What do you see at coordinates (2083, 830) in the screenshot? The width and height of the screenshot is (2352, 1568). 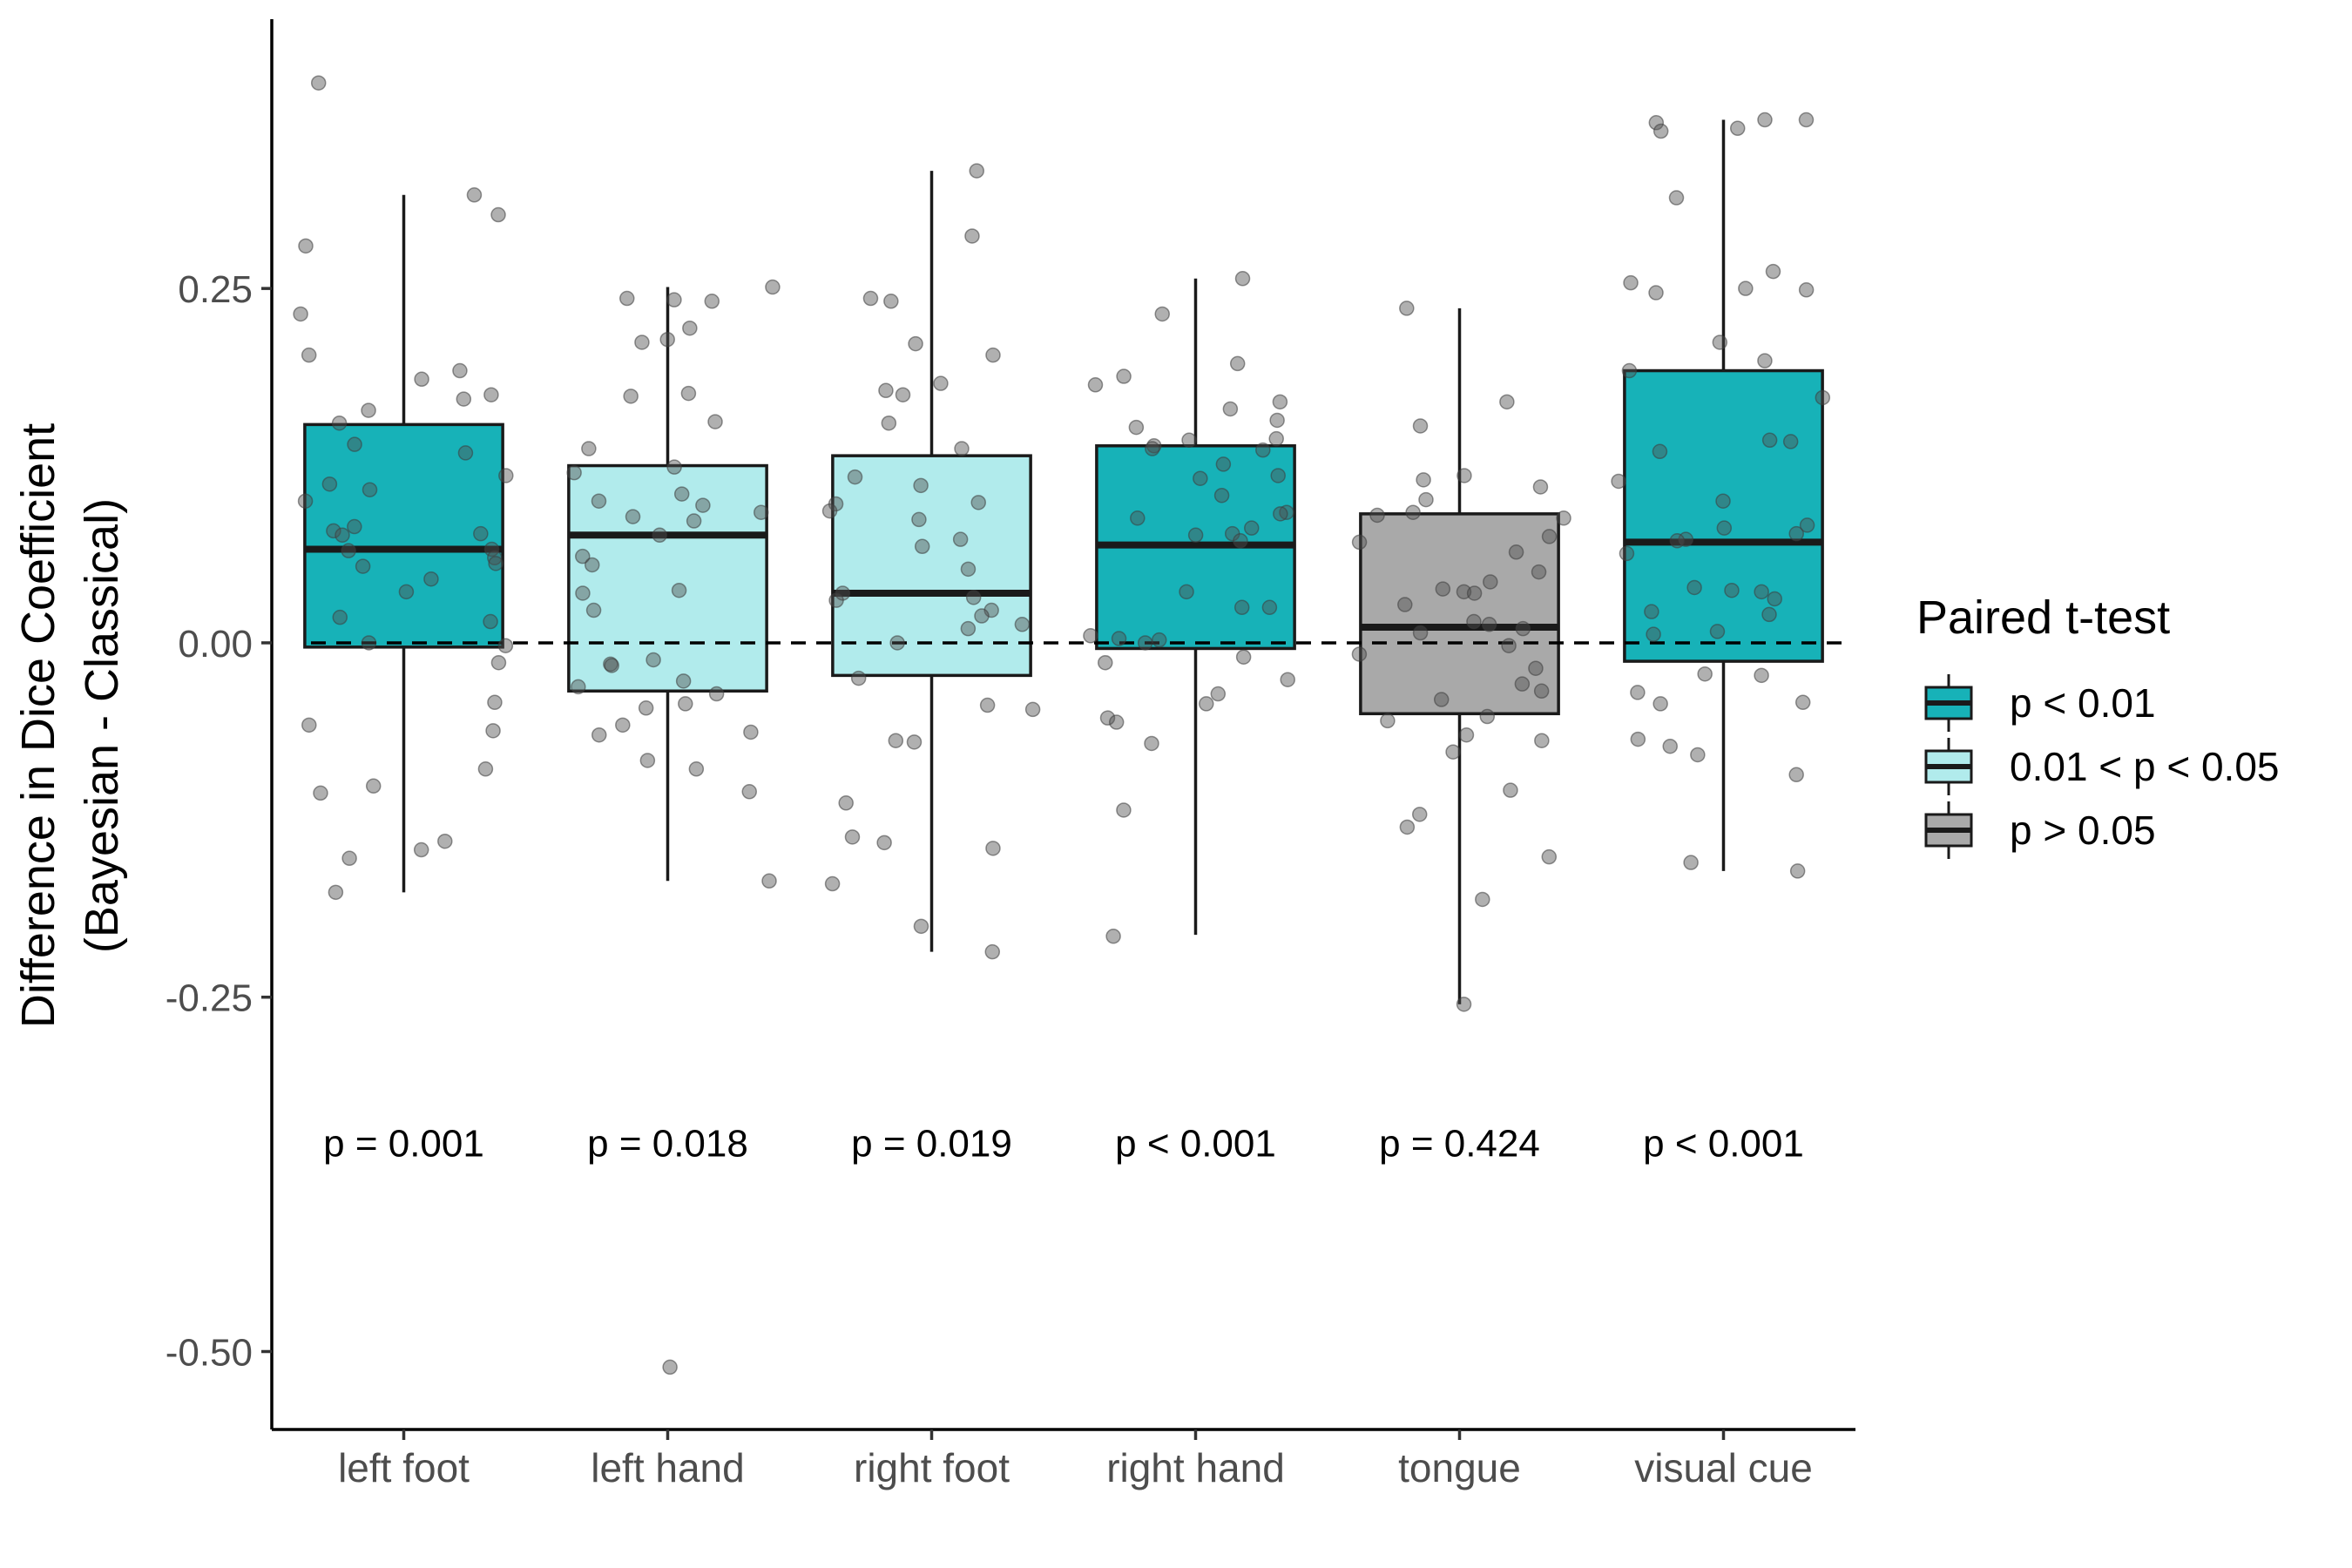 I see `legend-label: p > 0.05` at bounding box center [2083, 830].